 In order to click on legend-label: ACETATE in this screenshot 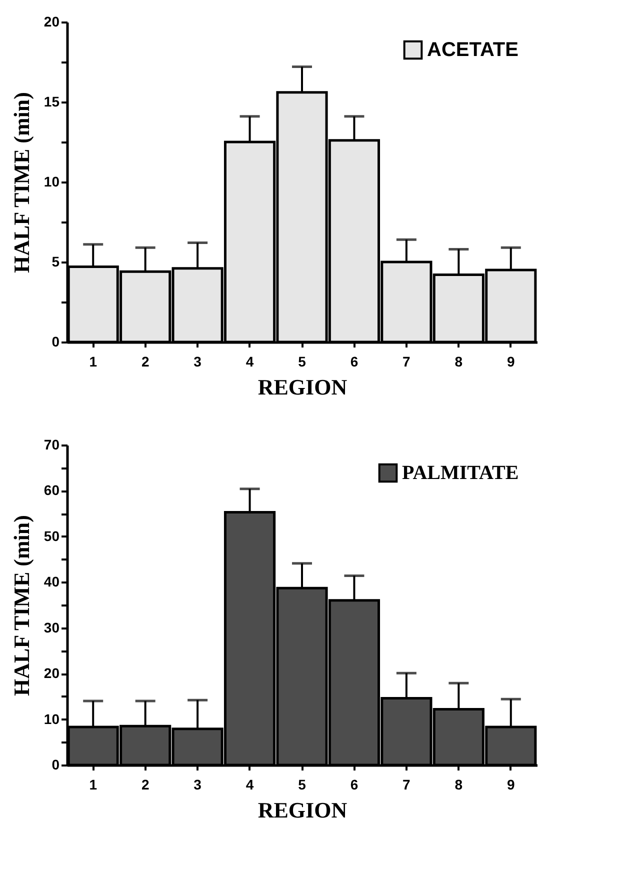, I will do `click(472, 50)`.